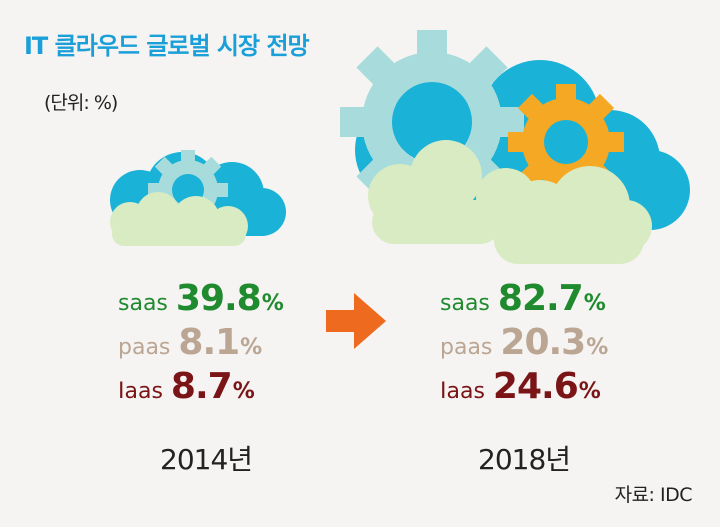  I want to click on light-cloud-2014, so click(179, 219).